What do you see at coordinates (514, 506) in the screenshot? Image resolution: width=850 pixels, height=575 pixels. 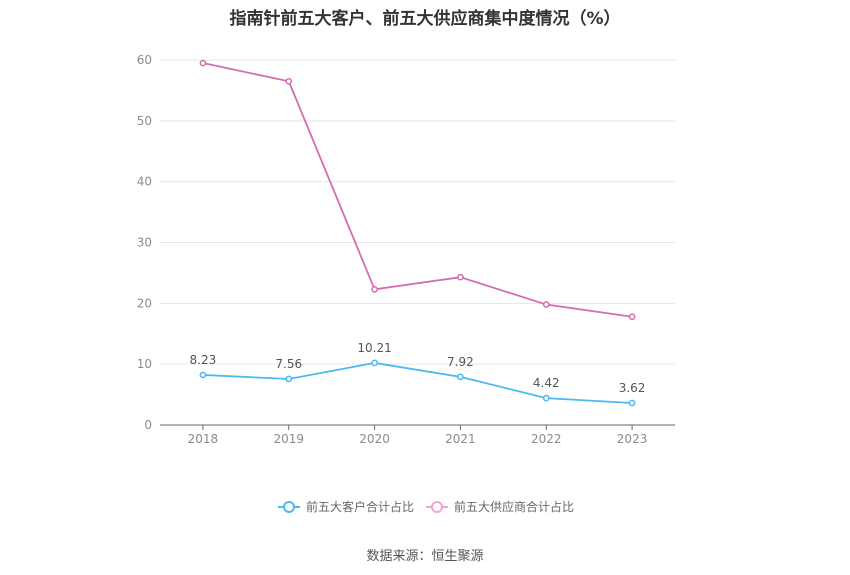 I see `legend-label: 前五大供应商合计占比` at bounding box center [514, 506].